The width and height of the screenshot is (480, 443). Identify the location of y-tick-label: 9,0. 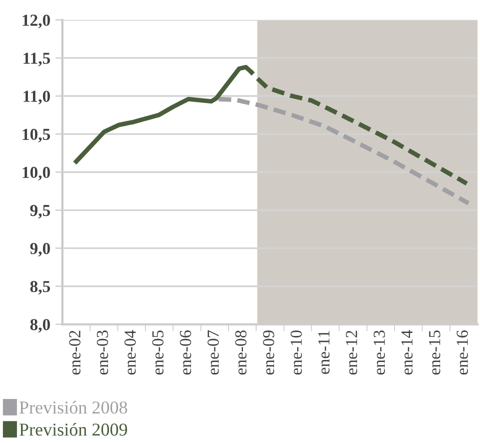
(40, 249).